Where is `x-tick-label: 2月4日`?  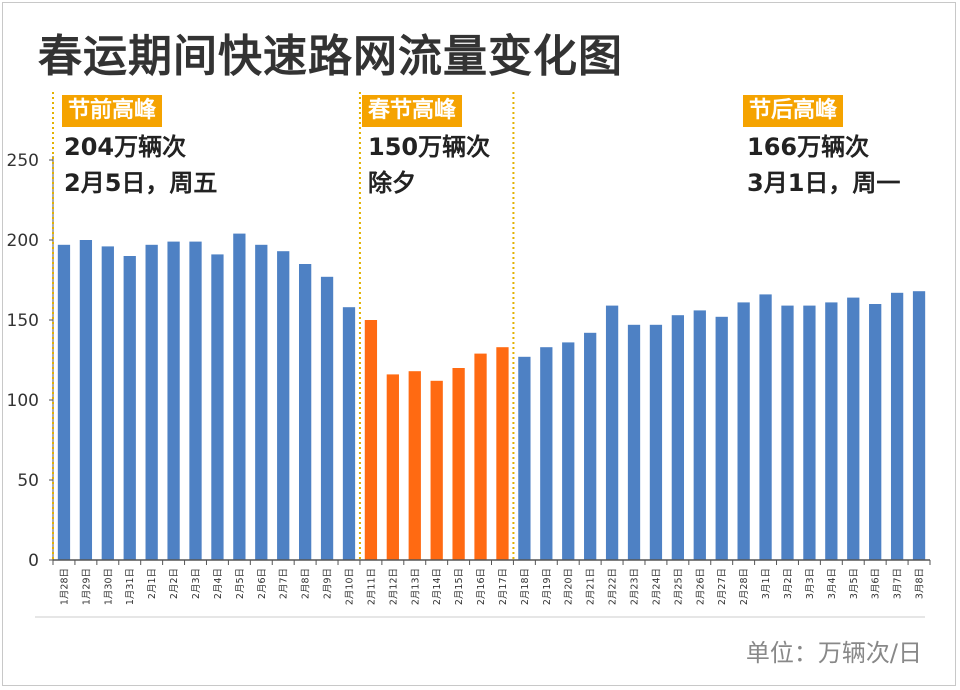
x-tick-label: 2月4日 is located at coordinates (218, 583).